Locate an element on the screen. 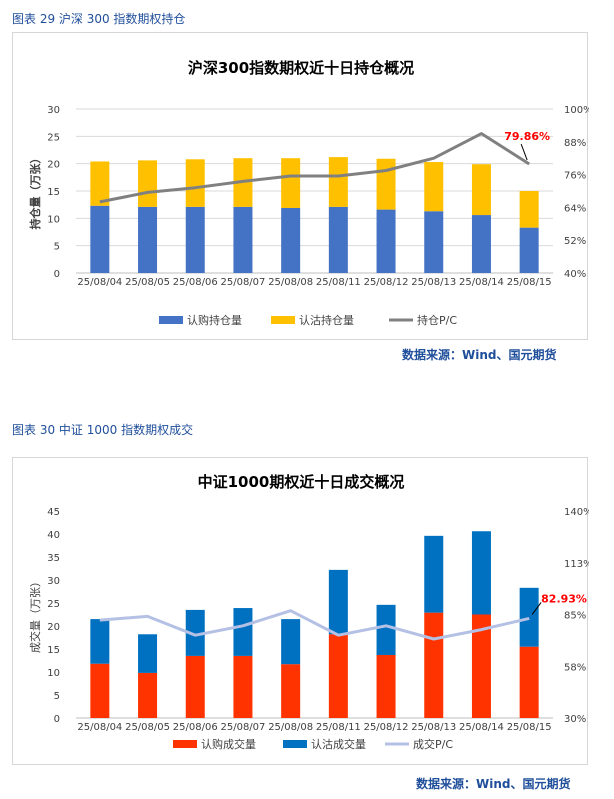  y2-tick-label: 52% is located at coordinates (575, 241).